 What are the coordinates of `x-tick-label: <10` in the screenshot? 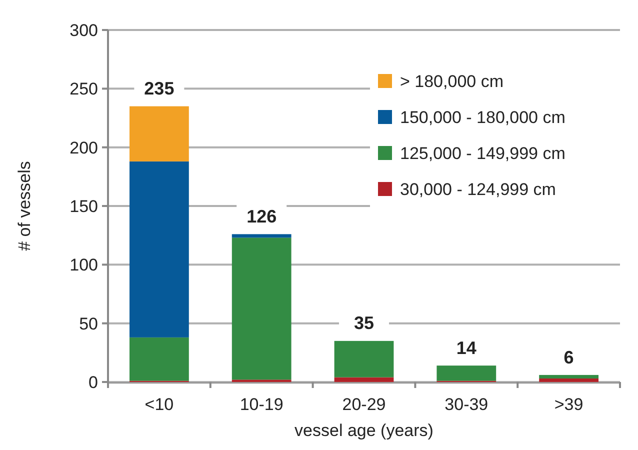 It's located at (159, 404).